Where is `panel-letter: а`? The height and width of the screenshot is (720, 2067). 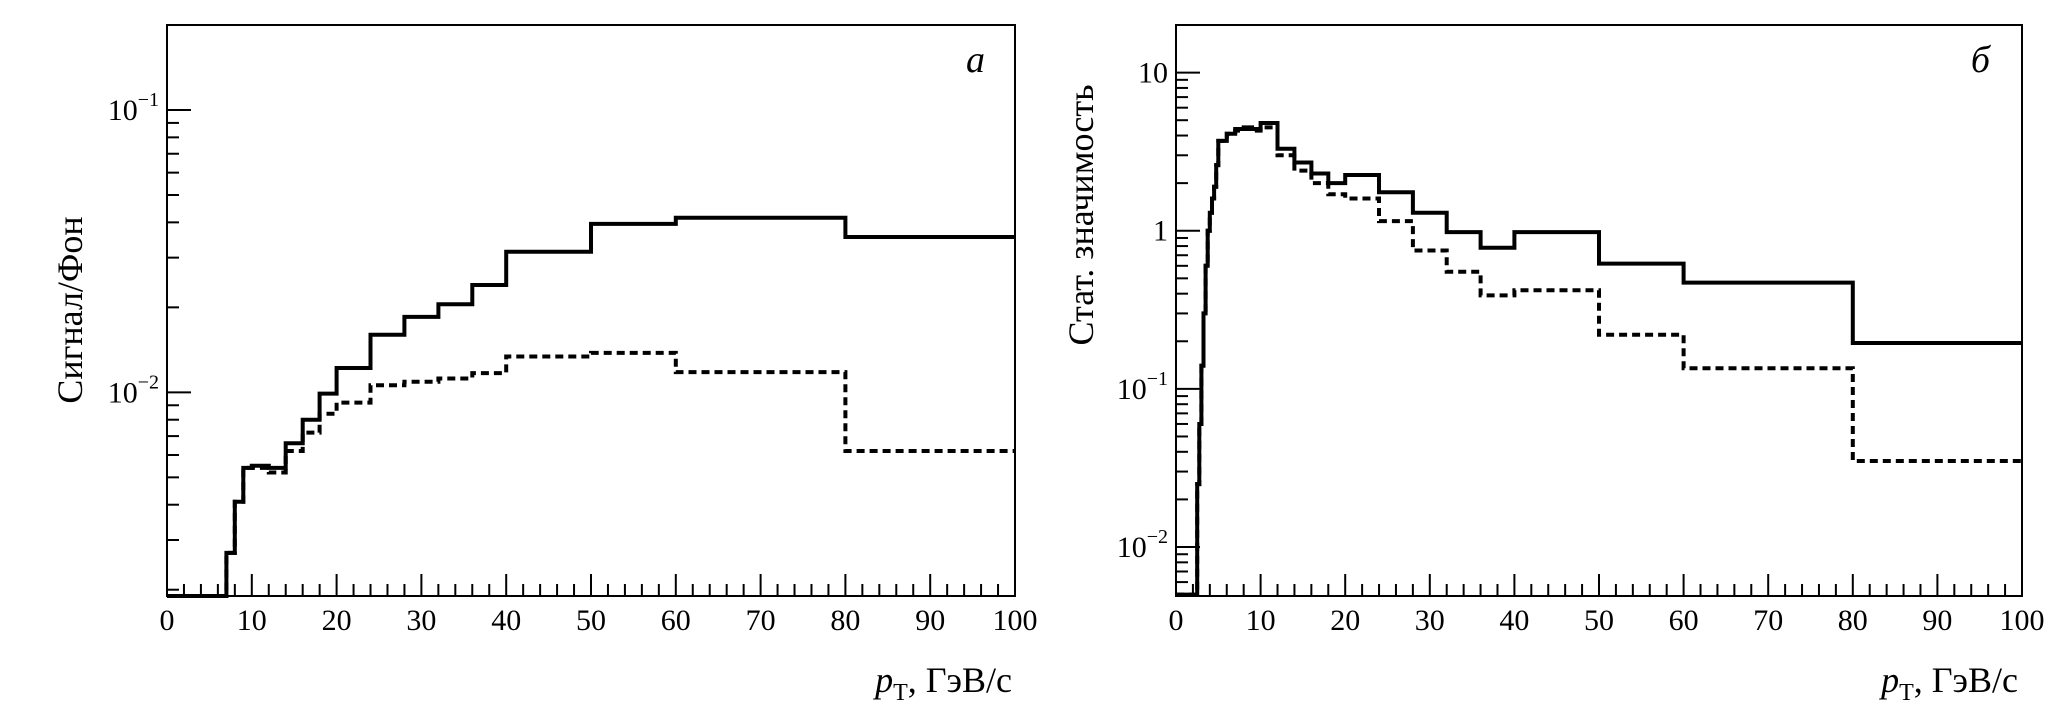 panel-letter: а is located at coordinates (975, 60).